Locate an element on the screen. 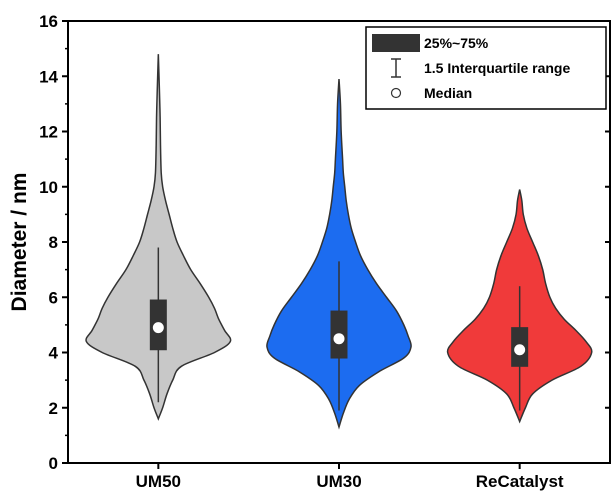  y-tick-label: 2 is located at coordinates (53, 408).